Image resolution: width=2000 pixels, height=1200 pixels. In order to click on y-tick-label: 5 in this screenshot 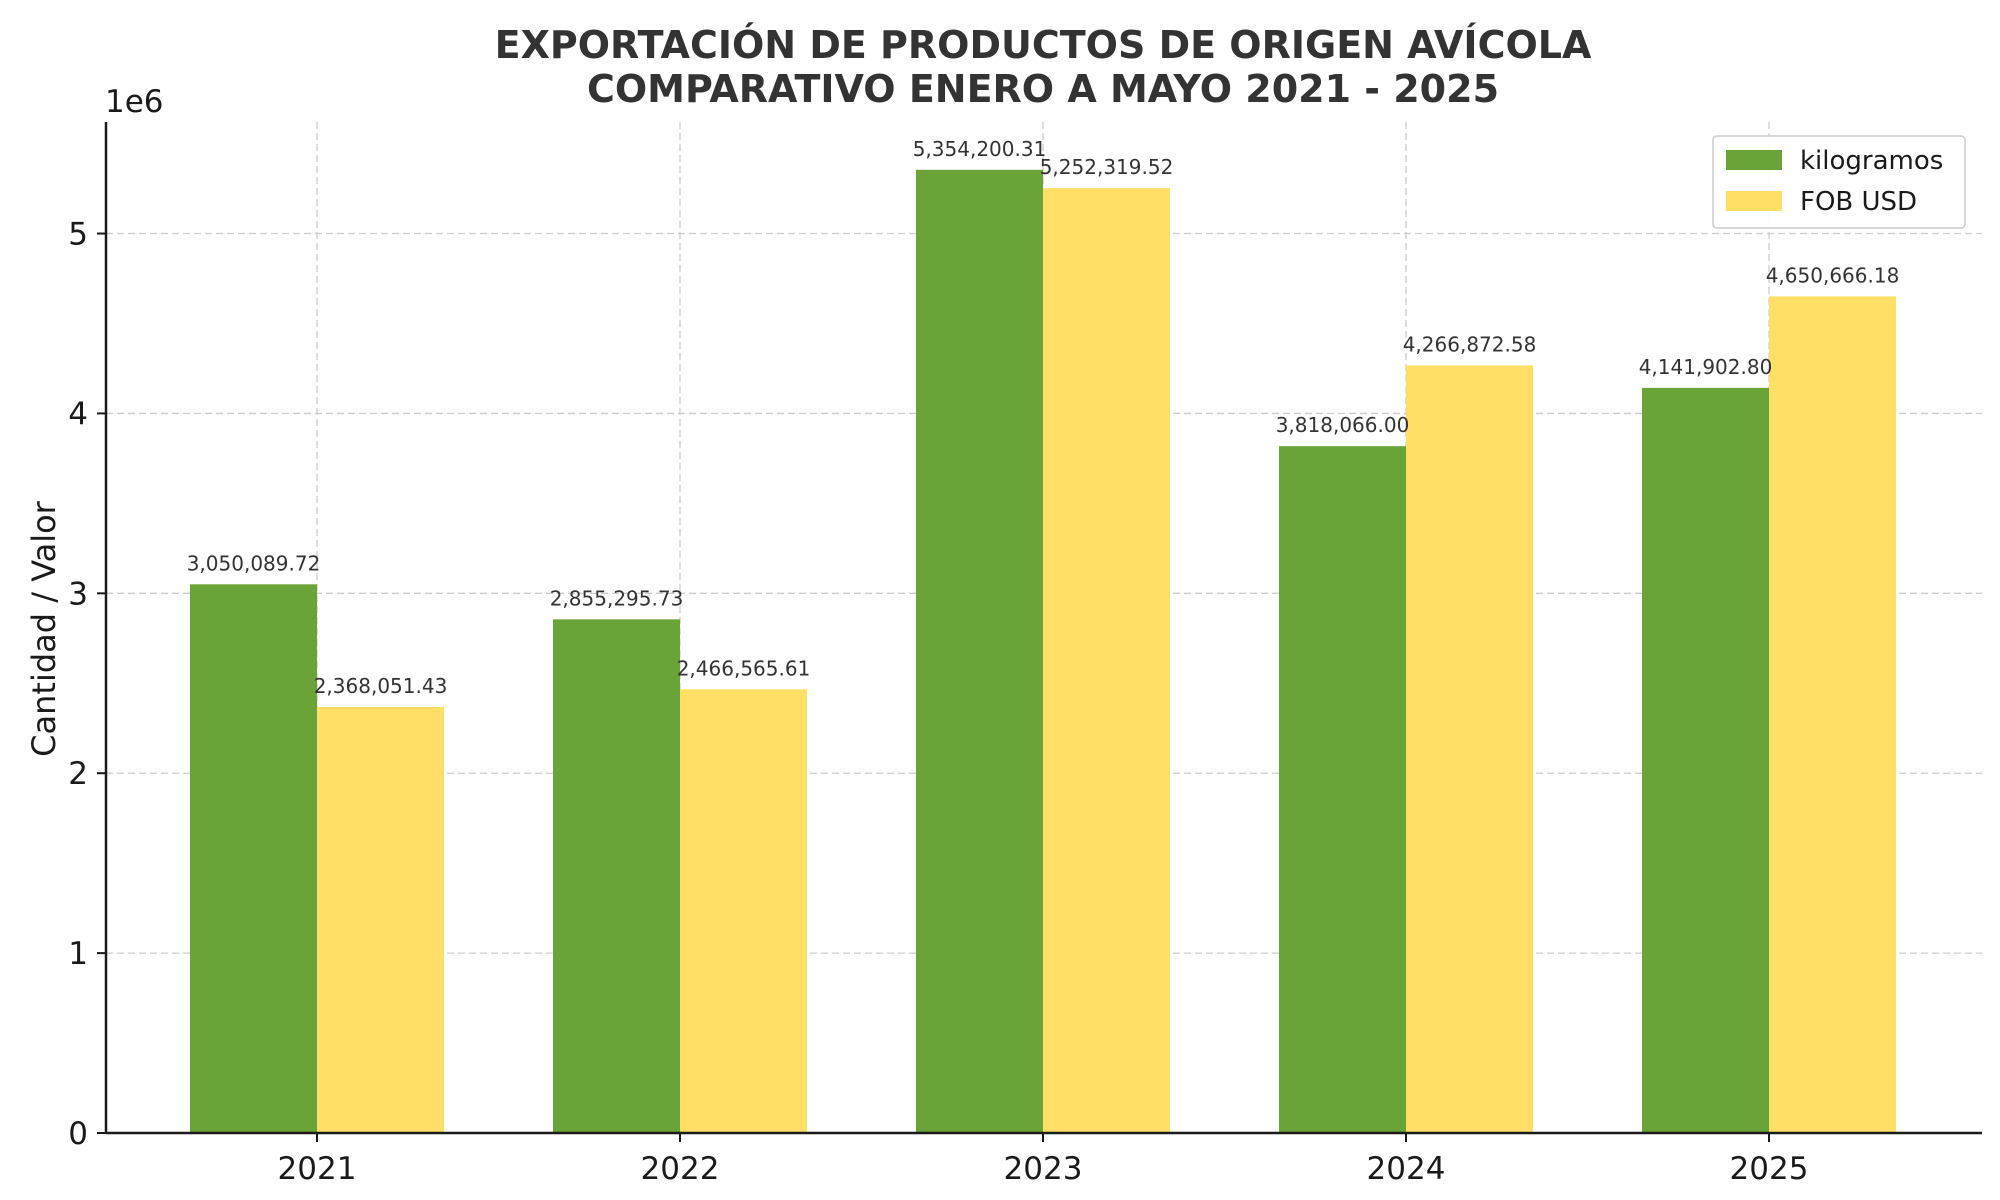, I will do `click(78, 235)`.